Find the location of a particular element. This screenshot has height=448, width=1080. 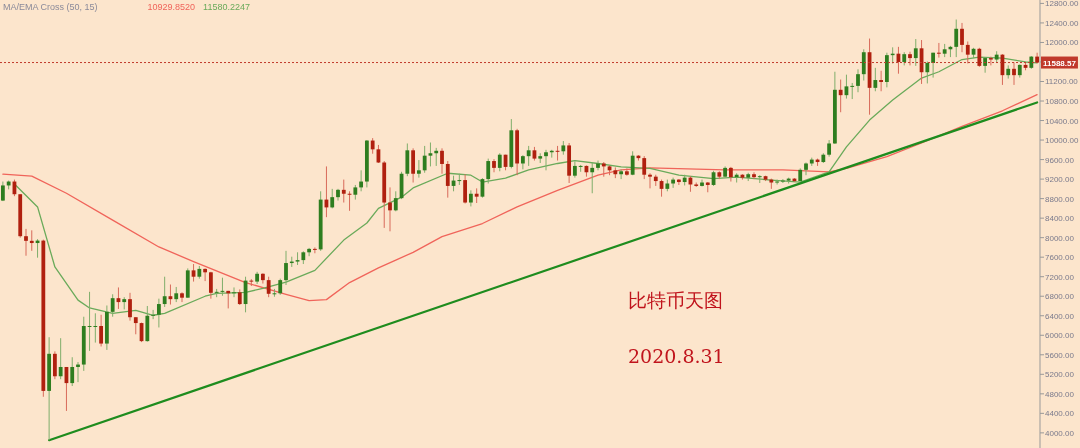

y-tick-label: 7600.00 is located at coordinates (1060, 258).